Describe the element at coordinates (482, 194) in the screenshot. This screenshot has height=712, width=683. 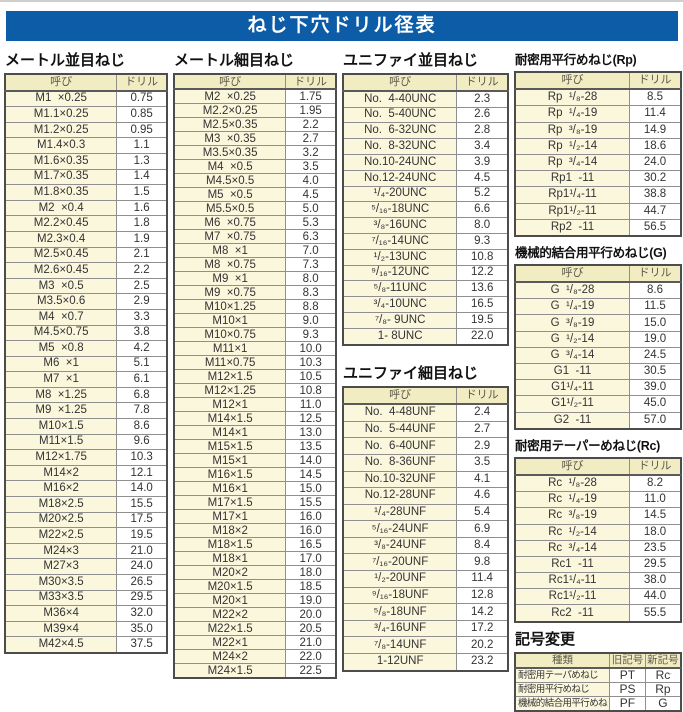
I see `drill-value-cell: 5.2` at that location.